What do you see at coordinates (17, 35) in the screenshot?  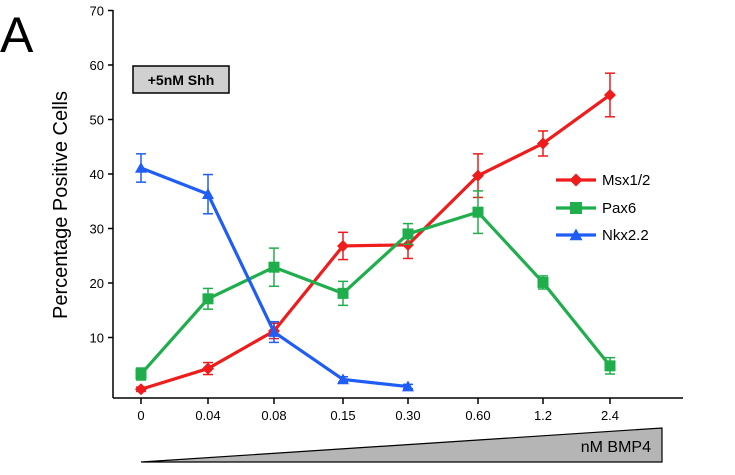 I see `panel-letter: A` at bounding box center [17, 35].